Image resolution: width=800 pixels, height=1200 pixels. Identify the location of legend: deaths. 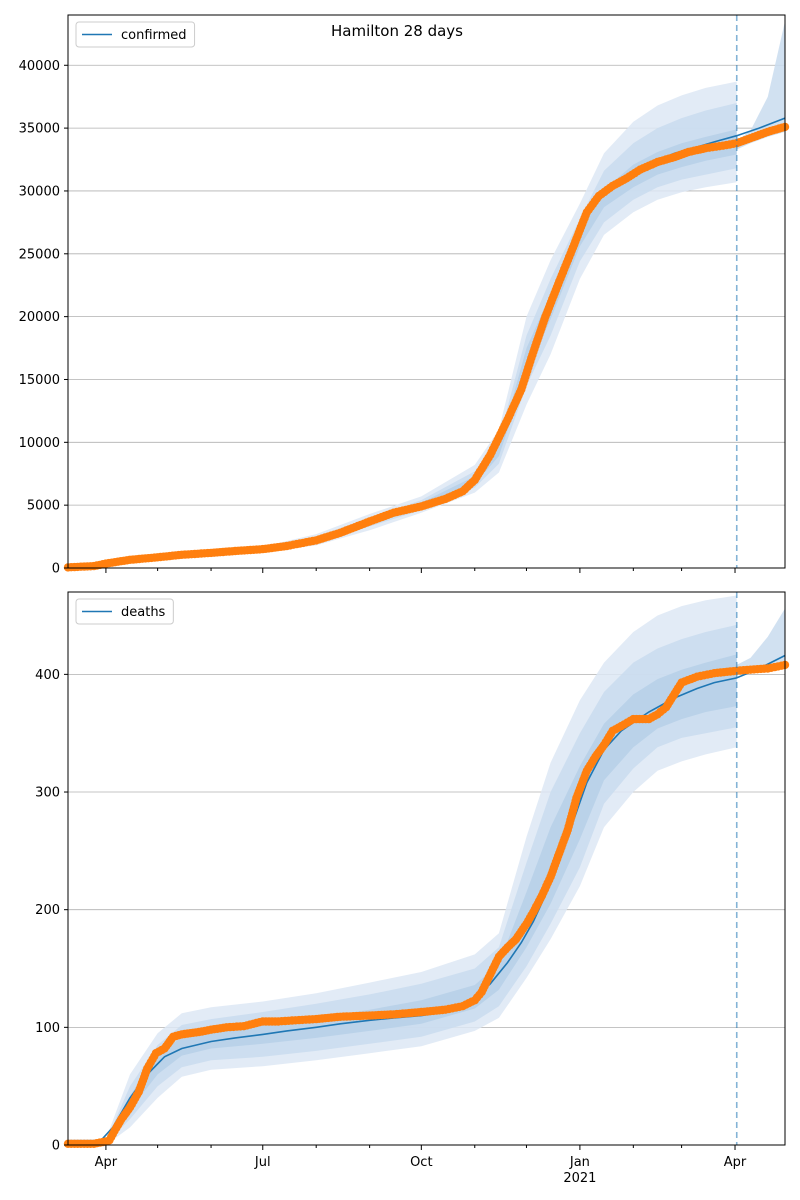
(124, 611).